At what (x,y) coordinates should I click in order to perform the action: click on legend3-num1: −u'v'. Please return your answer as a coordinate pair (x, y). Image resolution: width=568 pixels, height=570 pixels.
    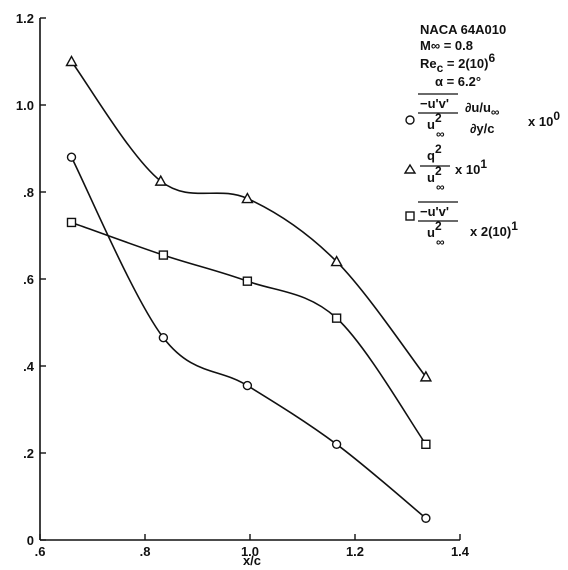
    Looking at the image, I should click on (434, 211).